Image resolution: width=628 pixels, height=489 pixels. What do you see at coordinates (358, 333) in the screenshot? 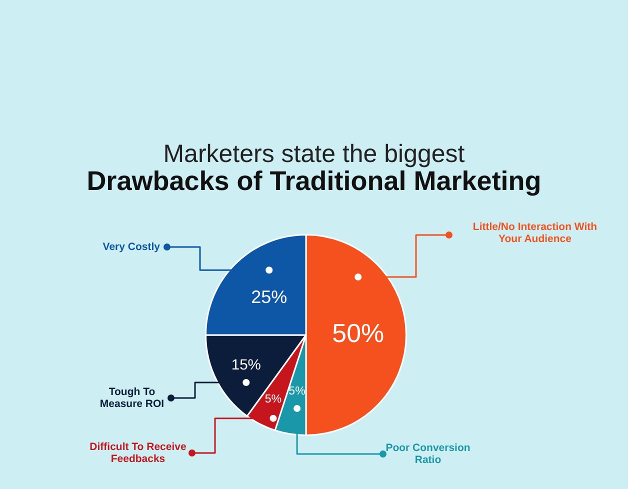
I see `data-label: 50%` at bounding box center [358, 333].